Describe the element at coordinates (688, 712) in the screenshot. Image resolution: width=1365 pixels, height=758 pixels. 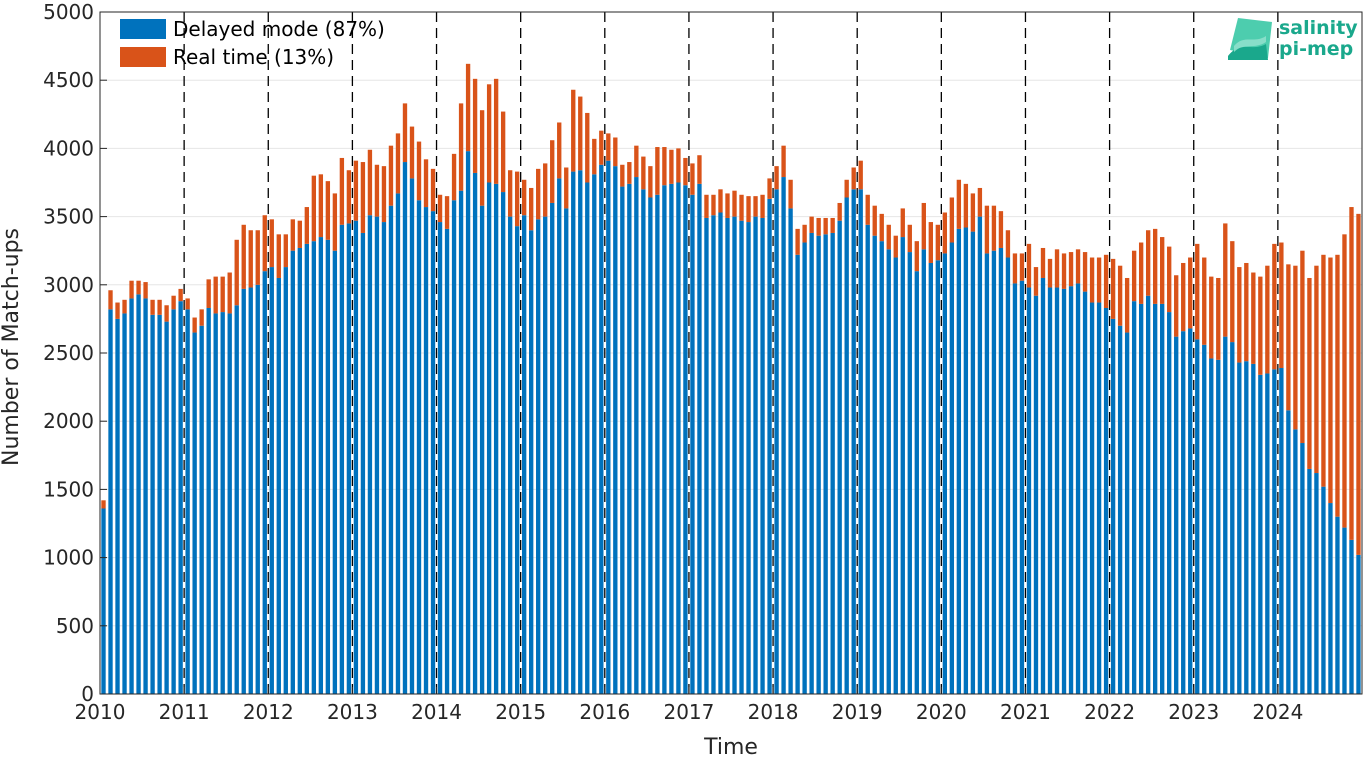
I see `x-tick-label: 2017` at that location.